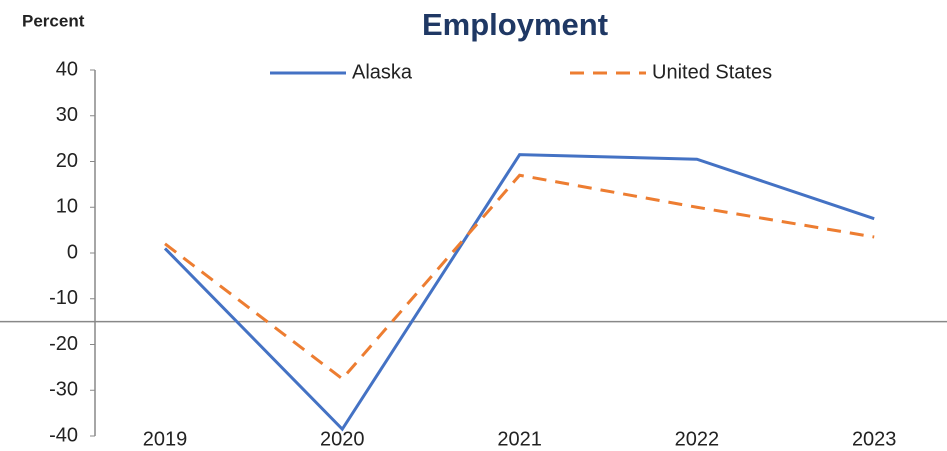 This screenshot has height=451, width=947. I want to click on y-tick-label: 20, so click(67, 161).